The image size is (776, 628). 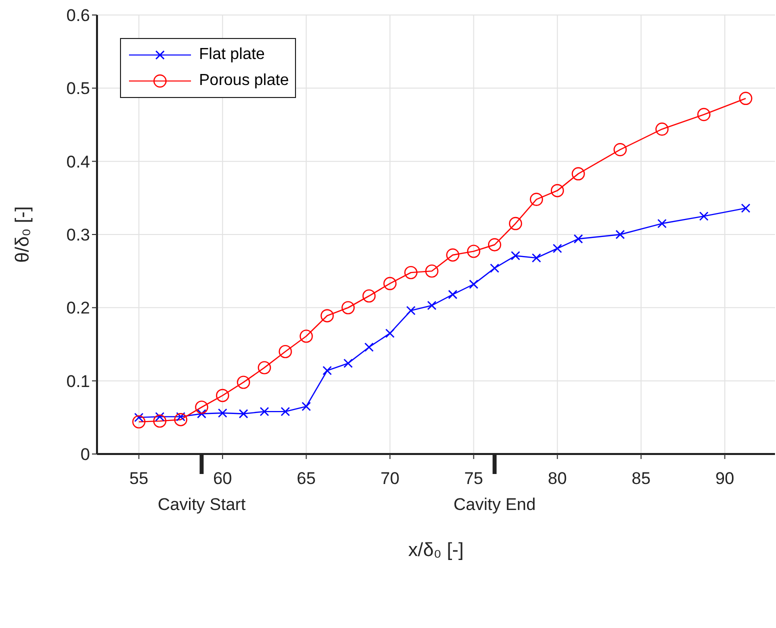 I want to click on y-tick-label: 0.4, so click(x=78, y=162).